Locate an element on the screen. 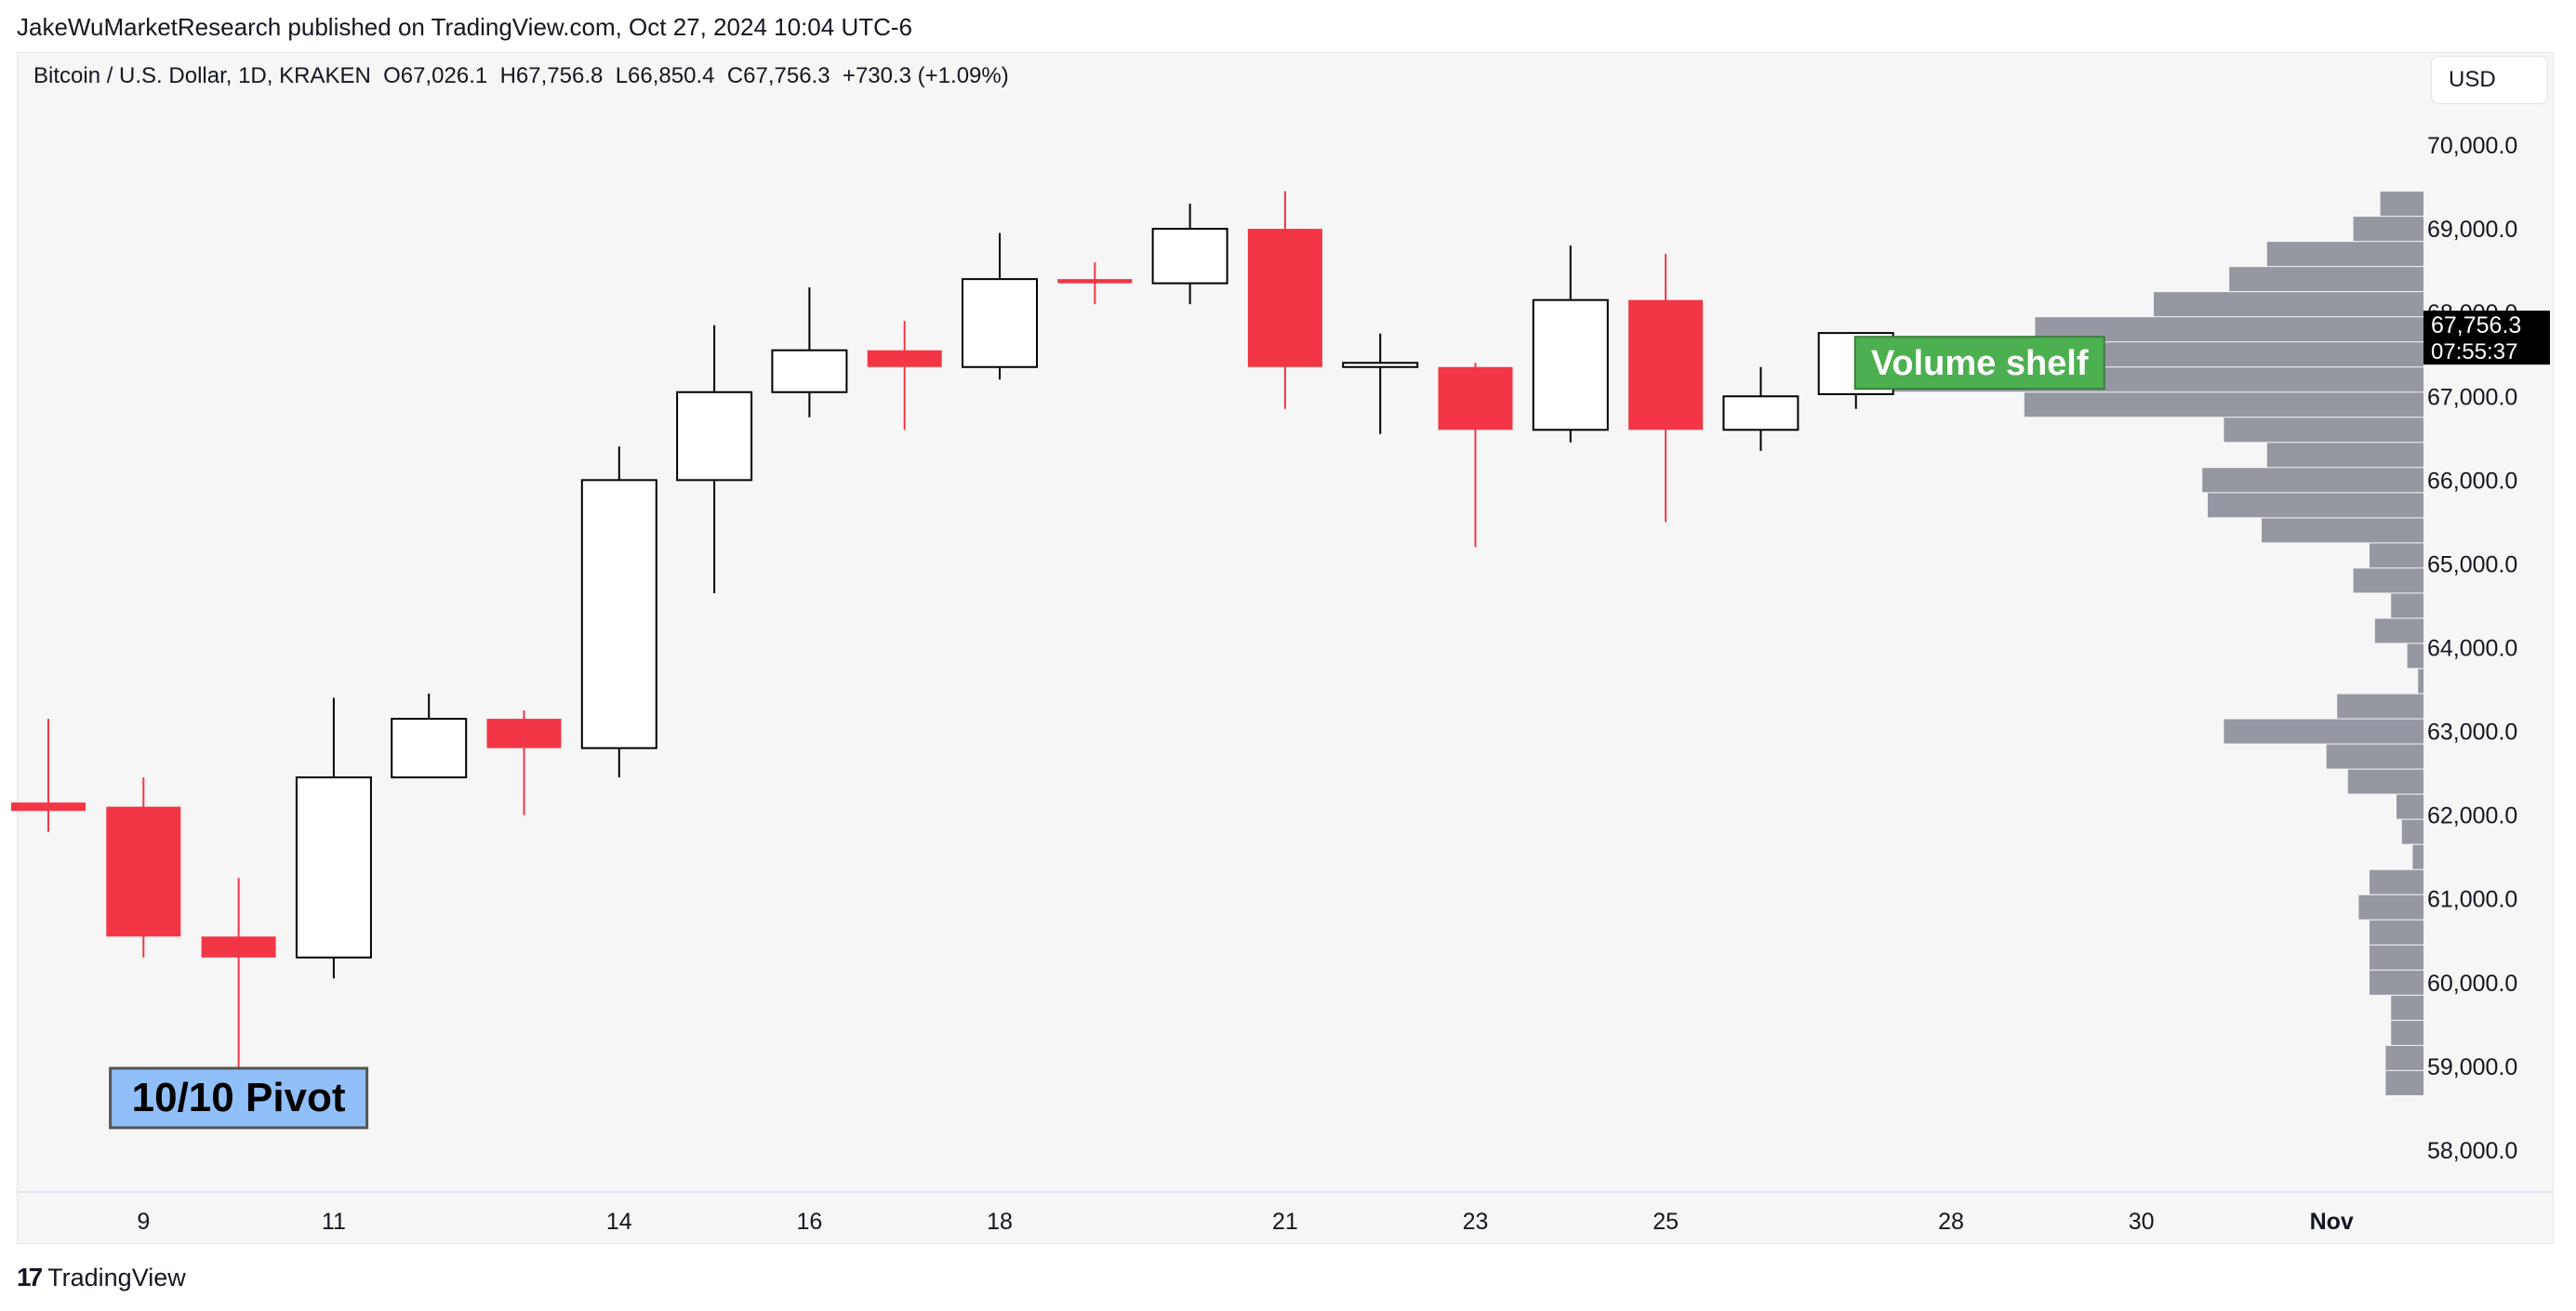 The image size is (2576, 1311). y-tick-label: 65,000.0 is located at coordinates (2472, 564).